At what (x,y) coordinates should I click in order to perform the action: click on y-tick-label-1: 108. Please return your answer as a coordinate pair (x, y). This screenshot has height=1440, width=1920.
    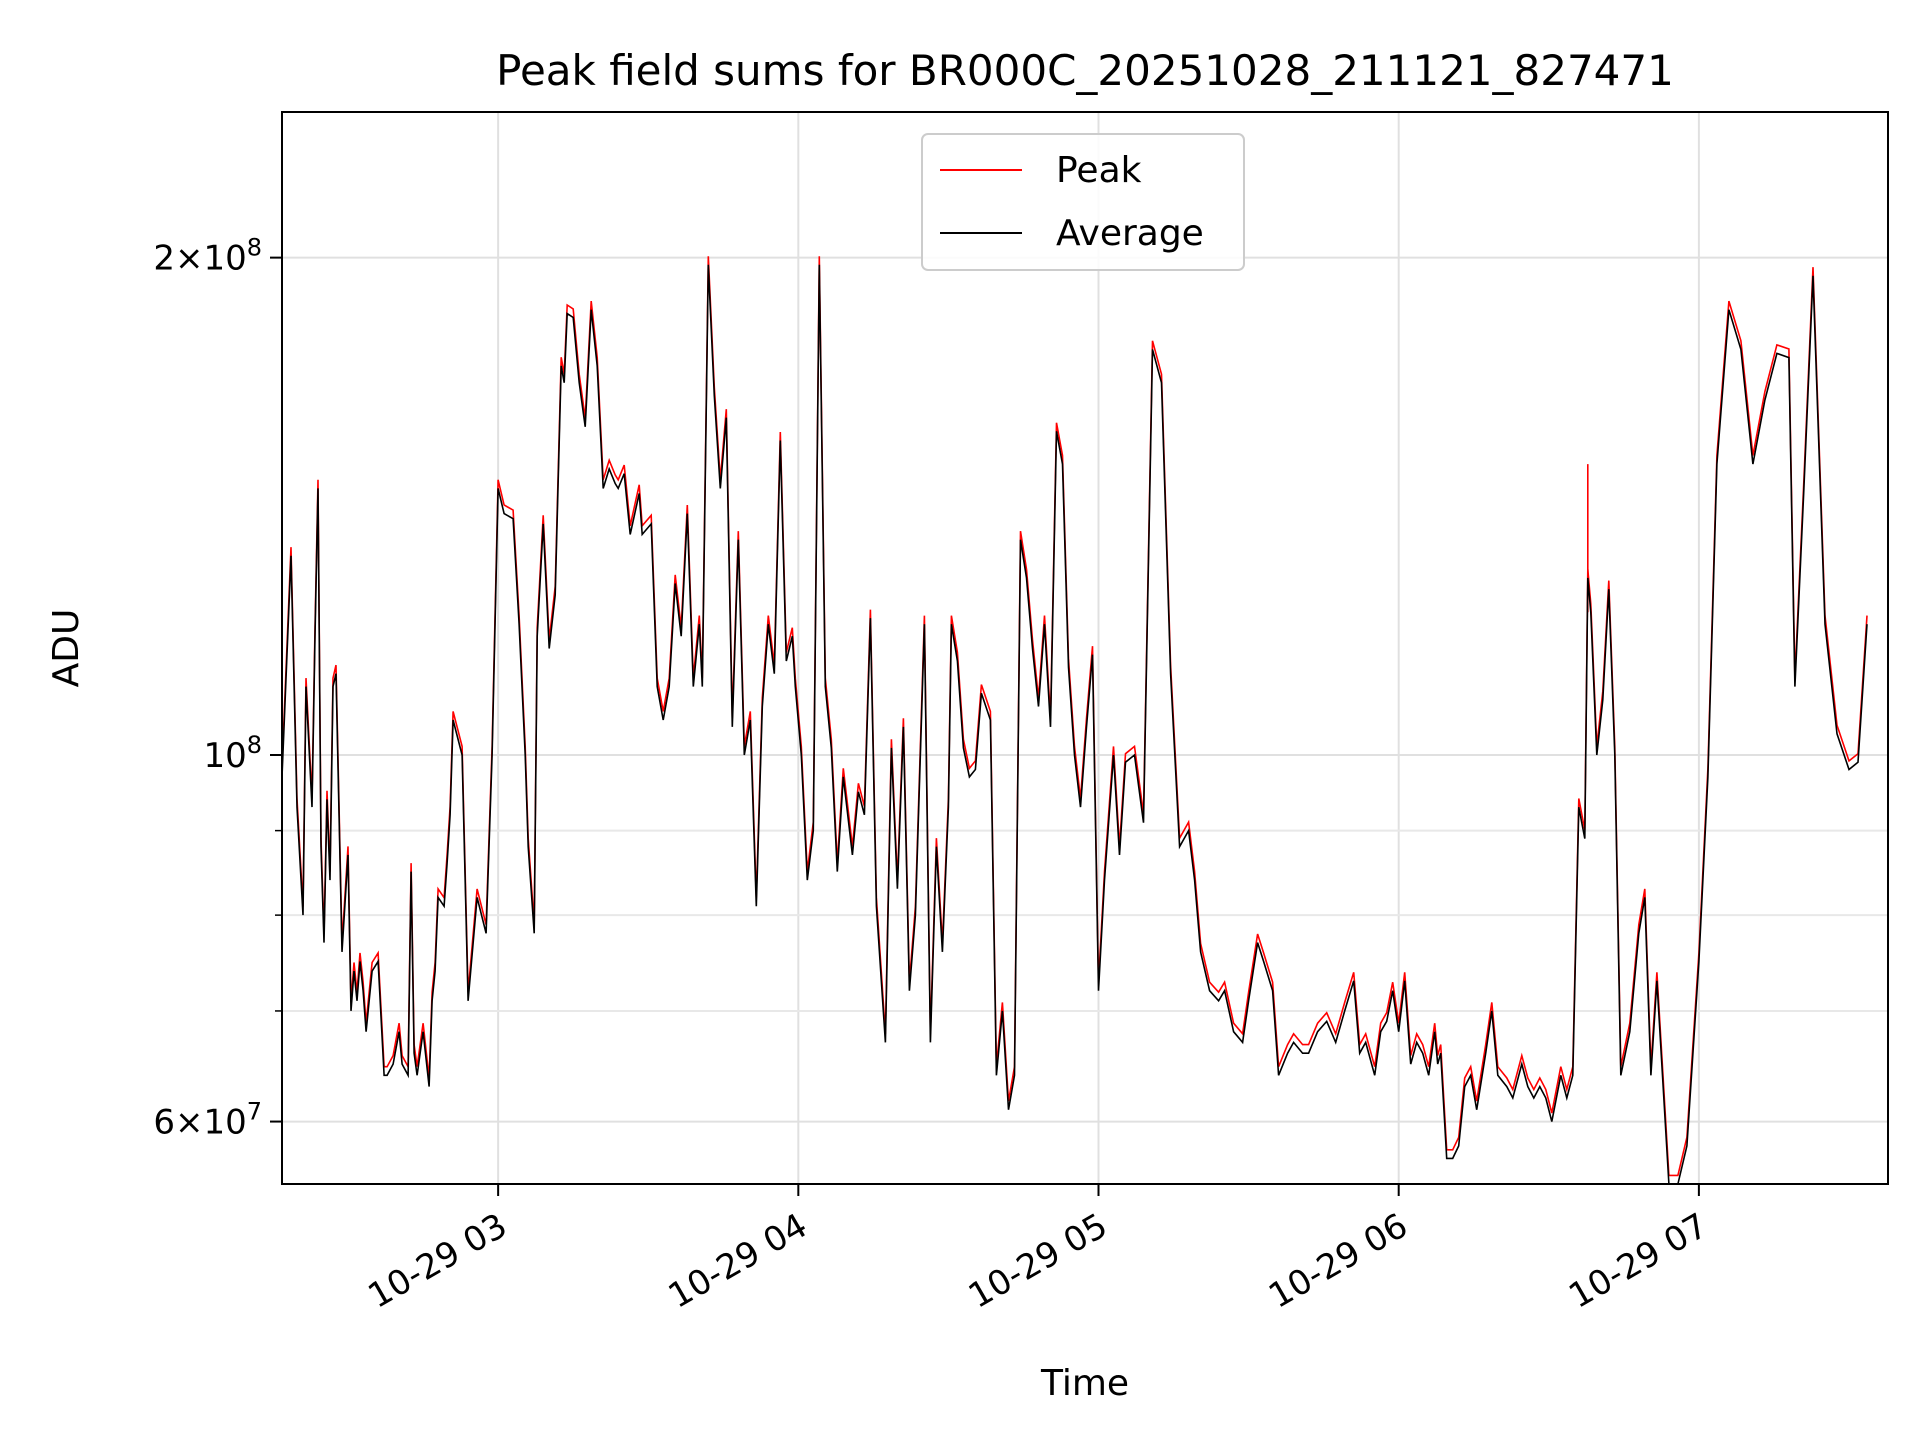
    Looking at the image, I should click on (232, 753).